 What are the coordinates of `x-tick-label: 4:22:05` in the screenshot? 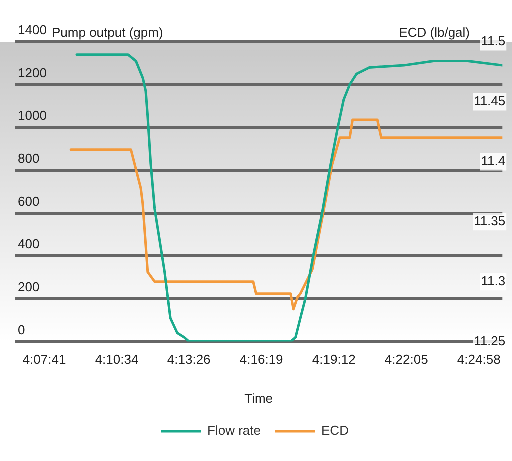 It's located at (406, 360).